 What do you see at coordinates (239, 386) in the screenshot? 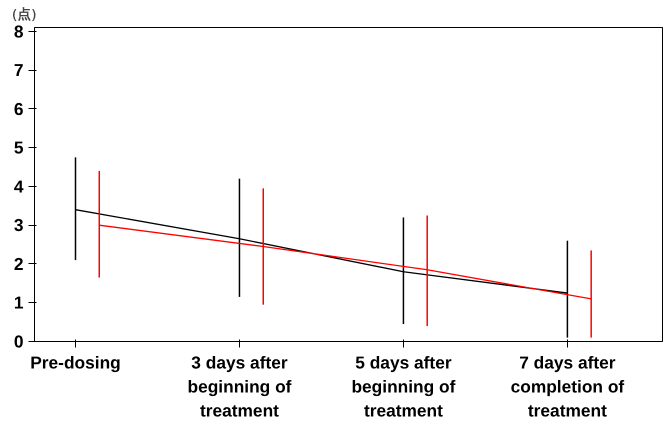
I see `x-tick-label: 3 days after beginning of treatment` at bounding box center [239, 386].